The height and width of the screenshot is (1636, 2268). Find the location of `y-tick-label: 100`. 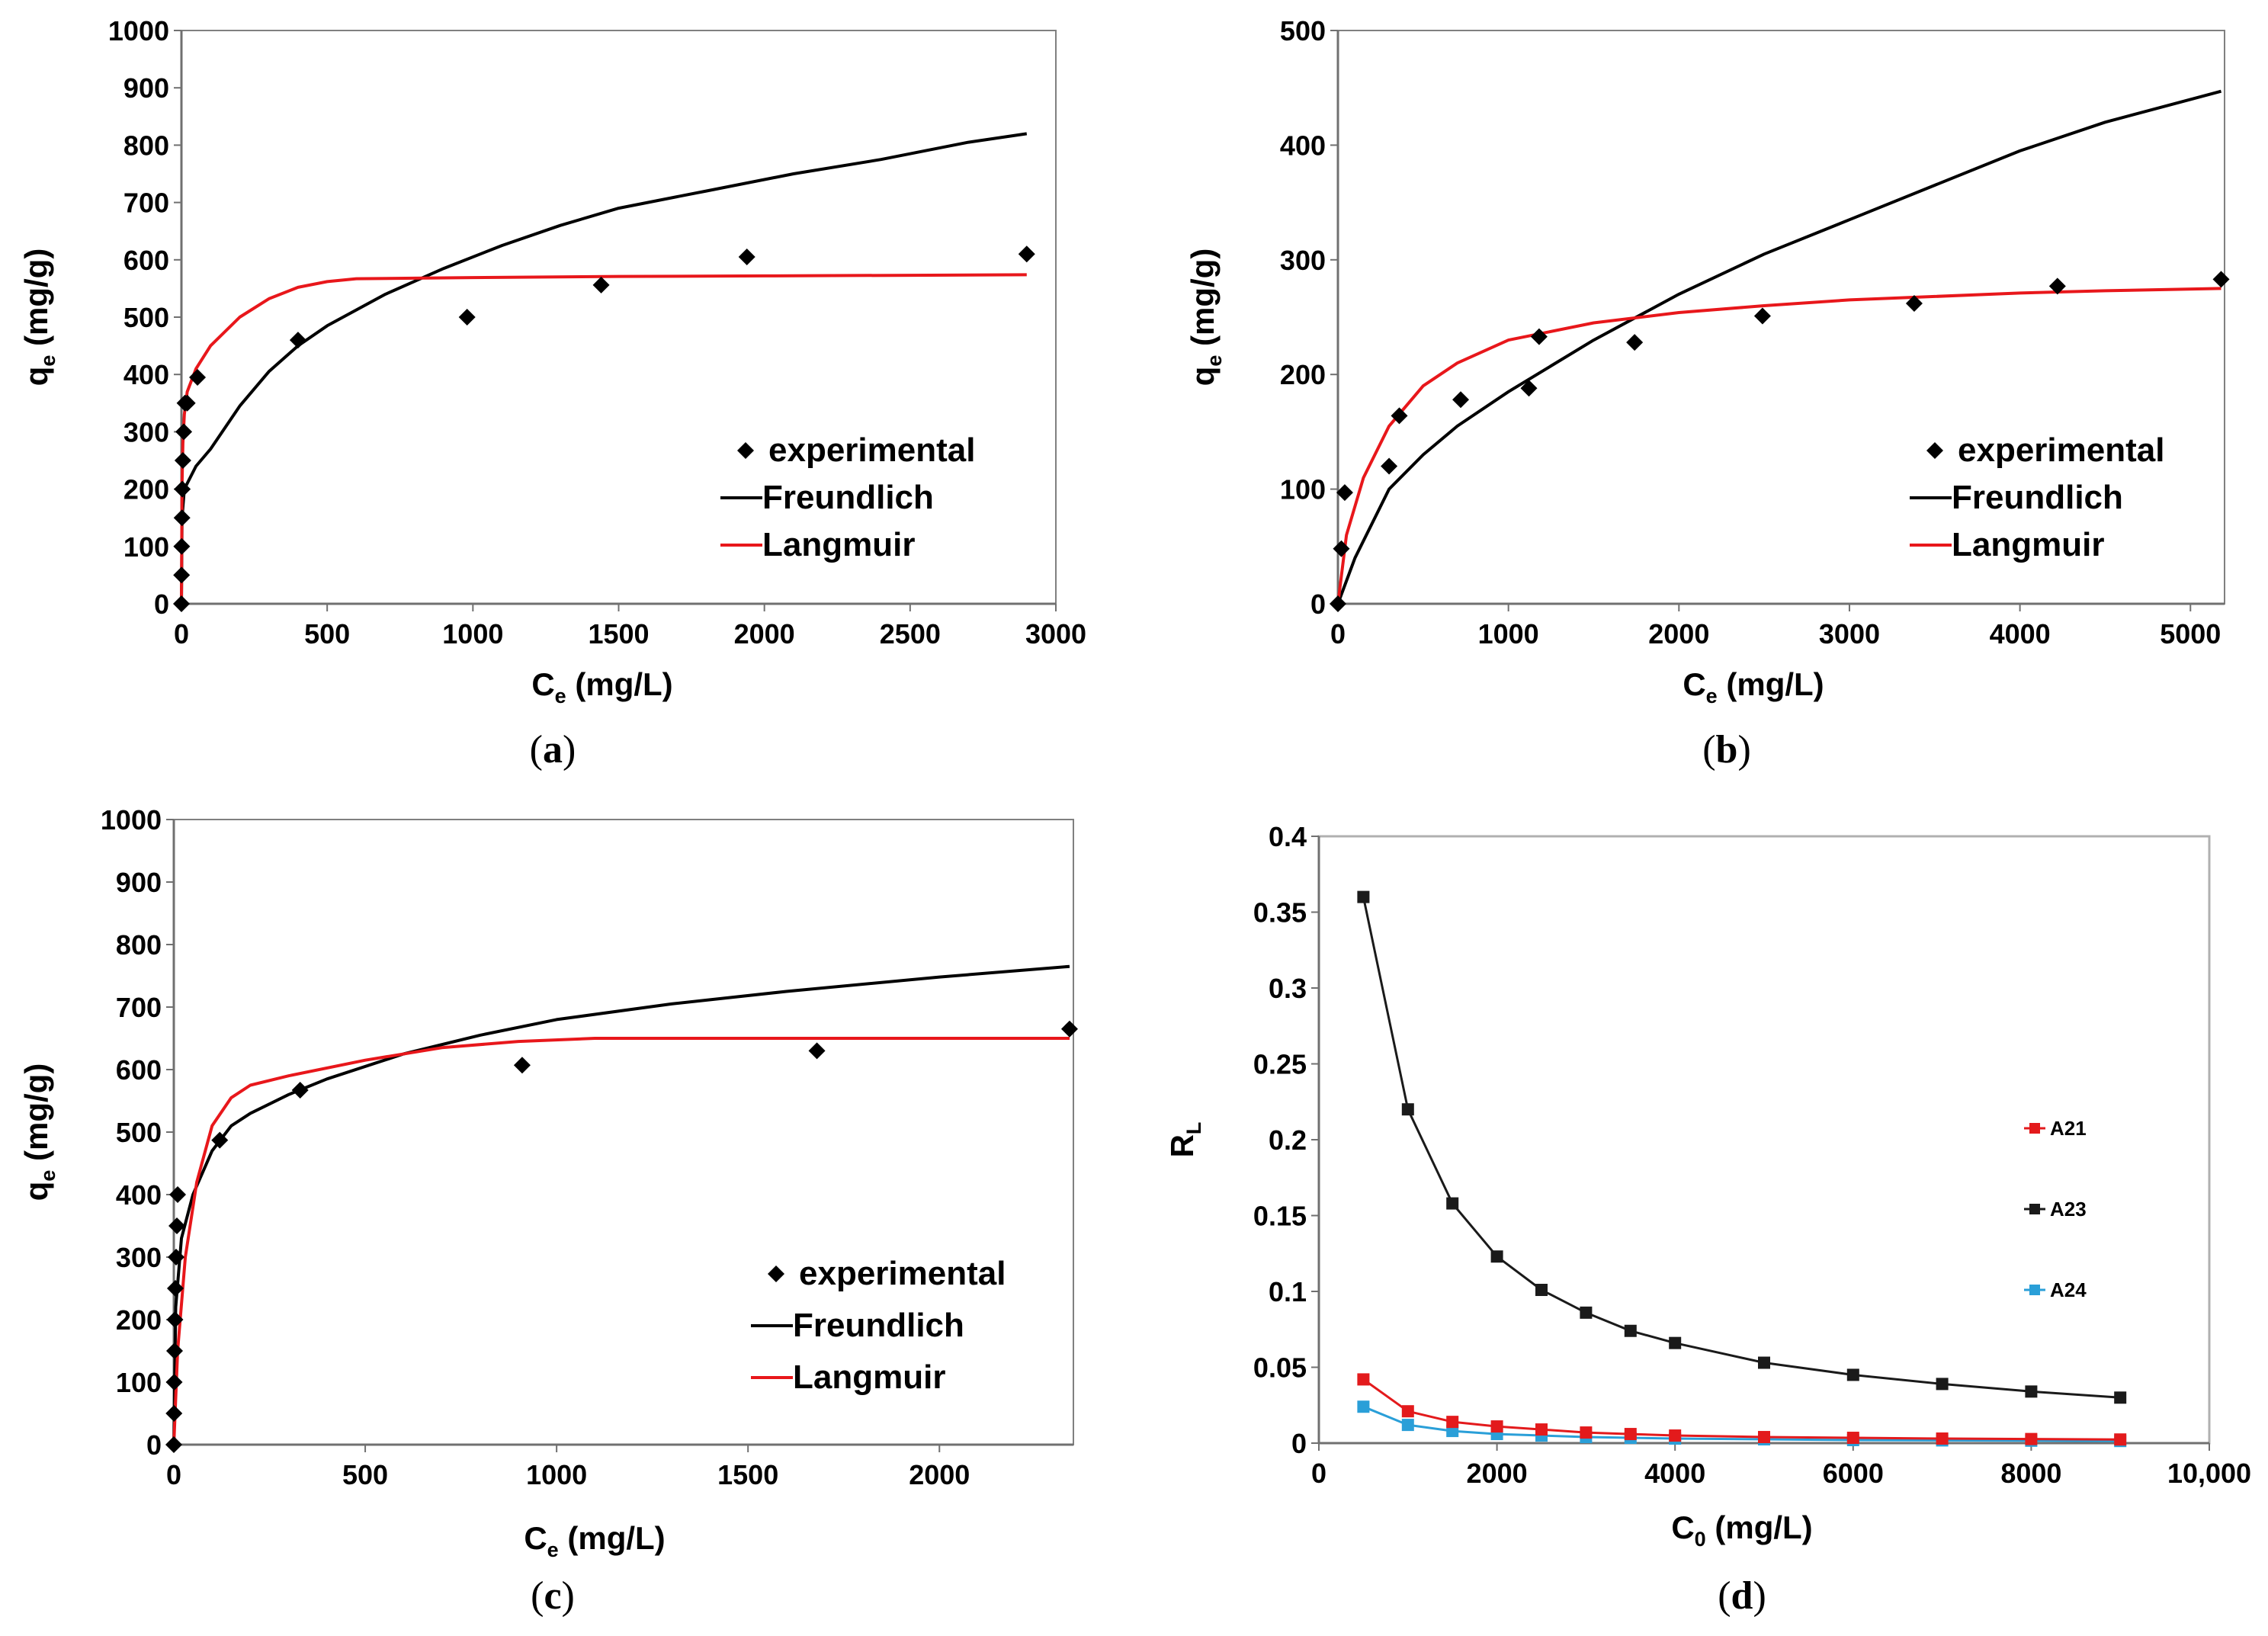

y-tick-label: 100 is located at coordinates (1303, 489).